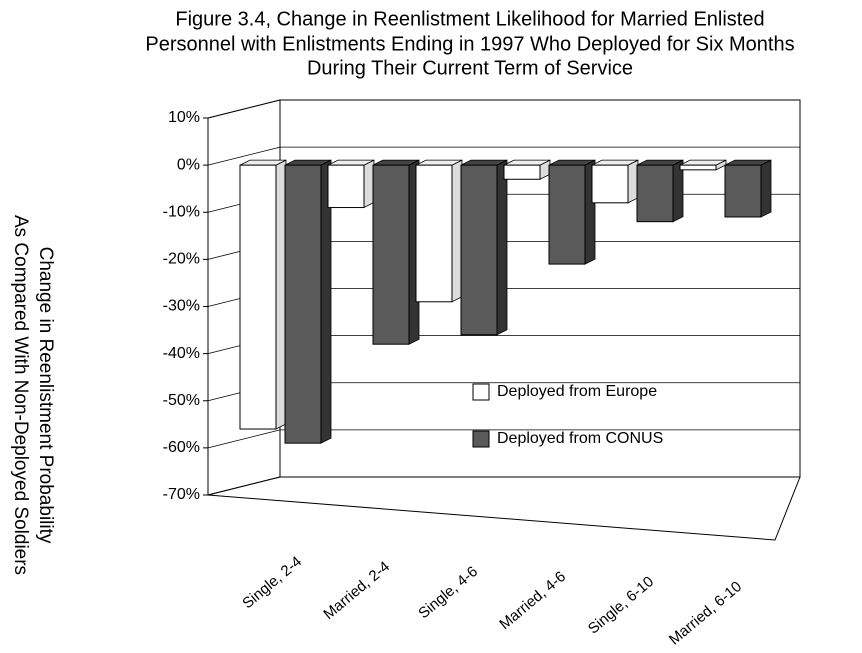  I want to click on y-axis-title: As Compared With Non-Deployed Soldiers, so click(20, 395).